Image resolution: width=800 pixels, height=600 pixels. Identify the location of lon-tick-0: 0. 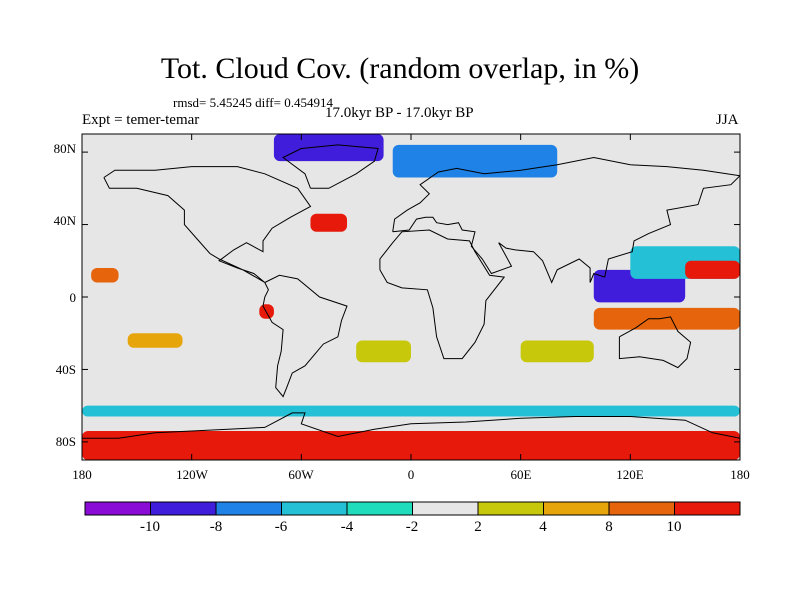
(411, 474).